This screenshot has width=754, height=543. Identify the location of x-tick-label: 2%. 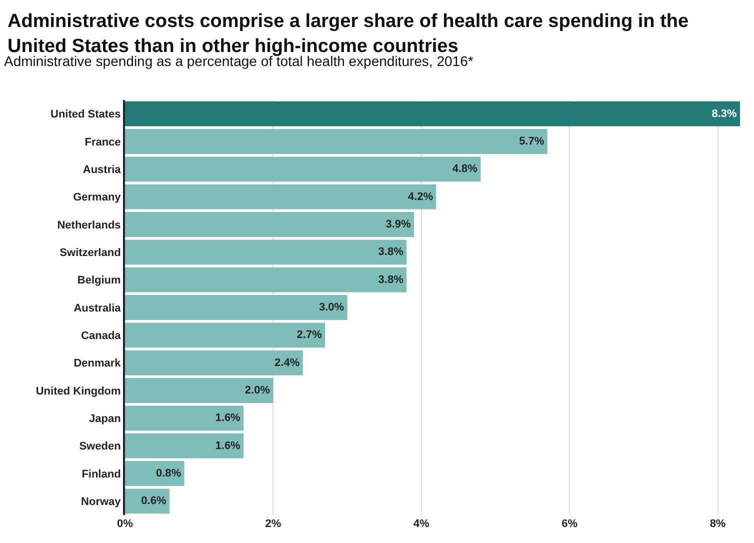
(273, 524).